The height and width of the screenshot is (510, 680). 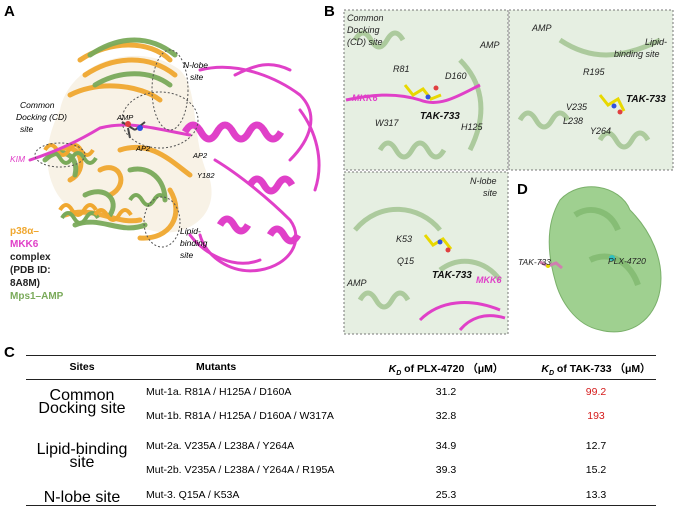 I want to click on site-lipid: Lipid-binding site, so click(x=82, y=456).